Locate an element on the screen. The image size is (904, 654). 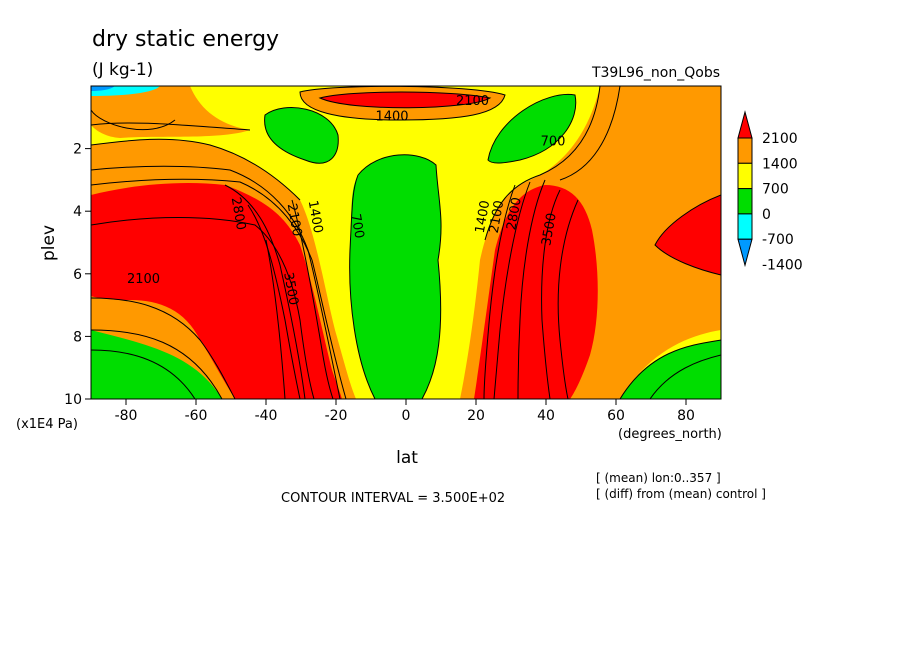
x-axis-ticks: -80 -60 -40 -20 0 20 40 60 80 is located at coordinates (405, 411).